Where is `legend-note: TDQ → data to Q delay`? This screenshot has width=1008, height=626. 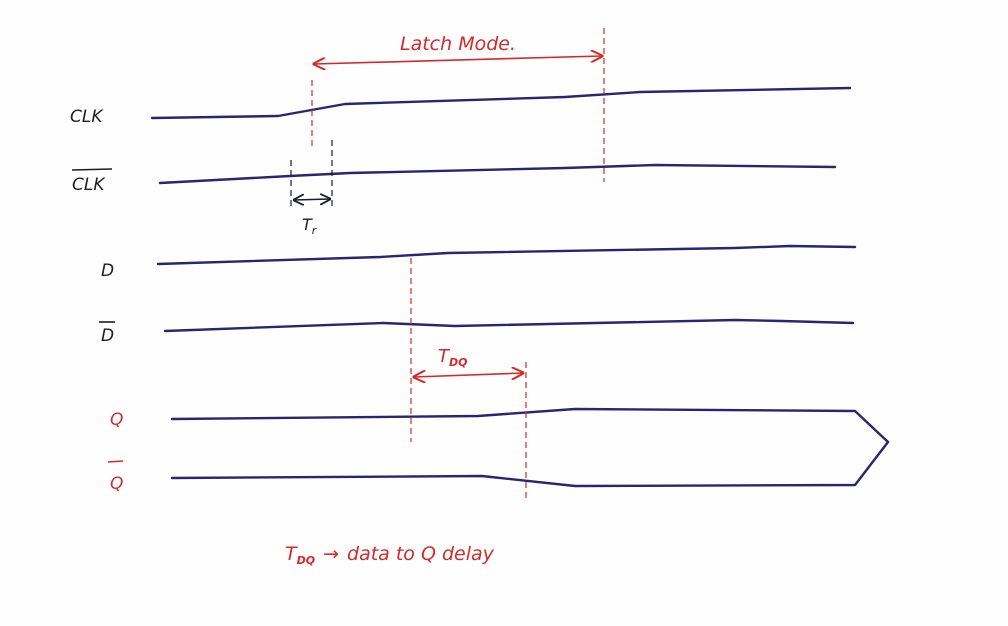 legend-note: TDQ → data to Q delay is located at coordinates (390, 555).